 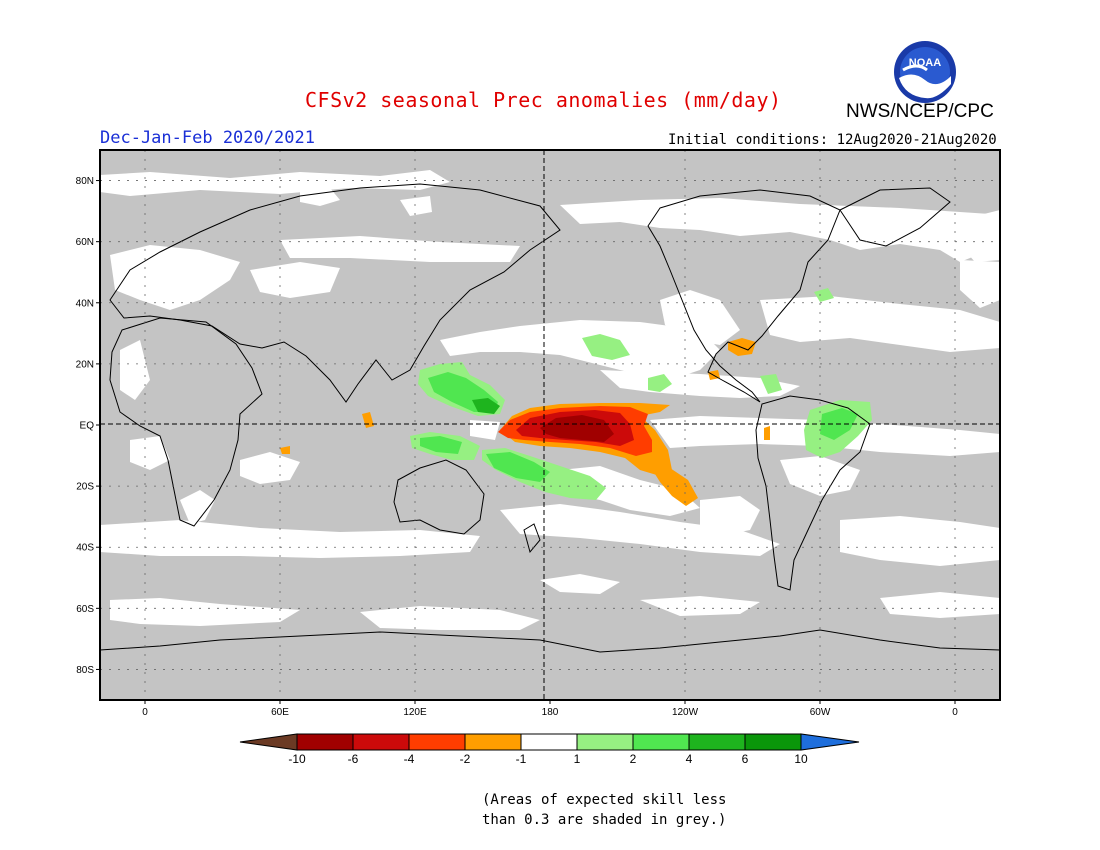 What do you see at coordinates (525, 422) in the screenshot?
I see `dry-anomaly-areas` at bounding box center [525, 422].